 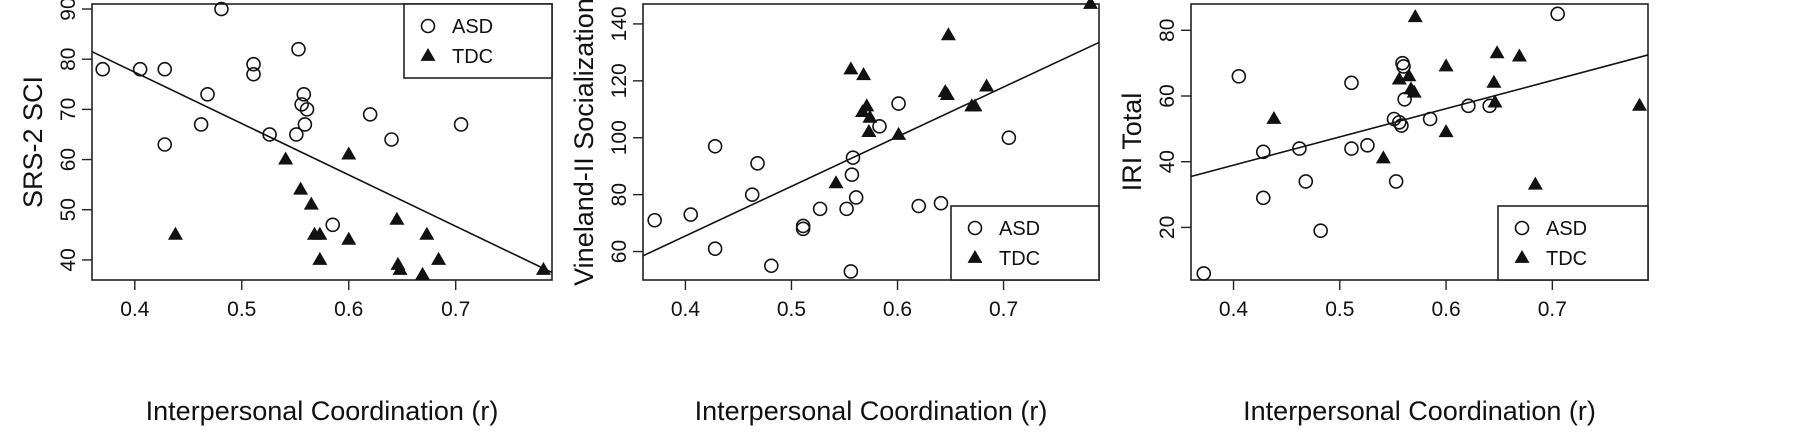 I want to click on y-tick-label: 90, so click(x=68, y=10).